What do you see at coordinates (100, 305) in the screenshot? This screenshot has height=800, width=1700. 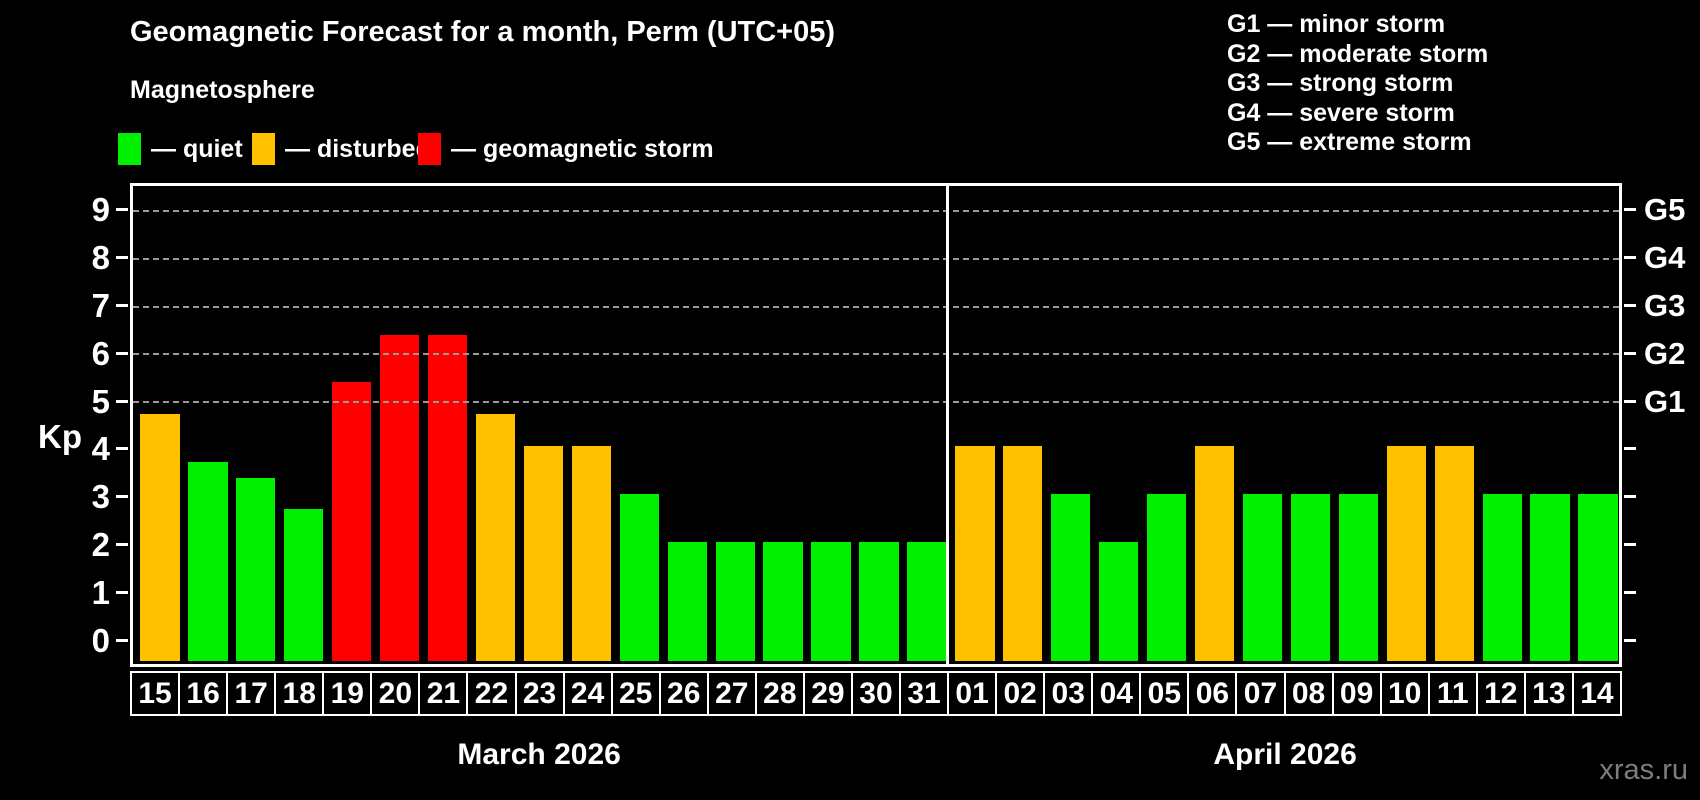 I see `y-tick-label-7: 7` at bounding box center [100, 305].